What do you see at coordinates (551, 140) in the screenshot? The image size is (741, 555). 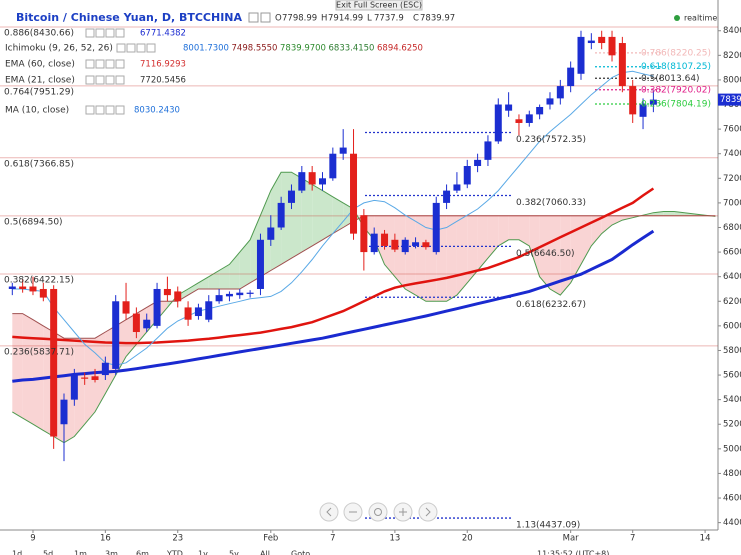 I see `fib-label: 0.236(7572.35)` at bounding box center [551, 140].